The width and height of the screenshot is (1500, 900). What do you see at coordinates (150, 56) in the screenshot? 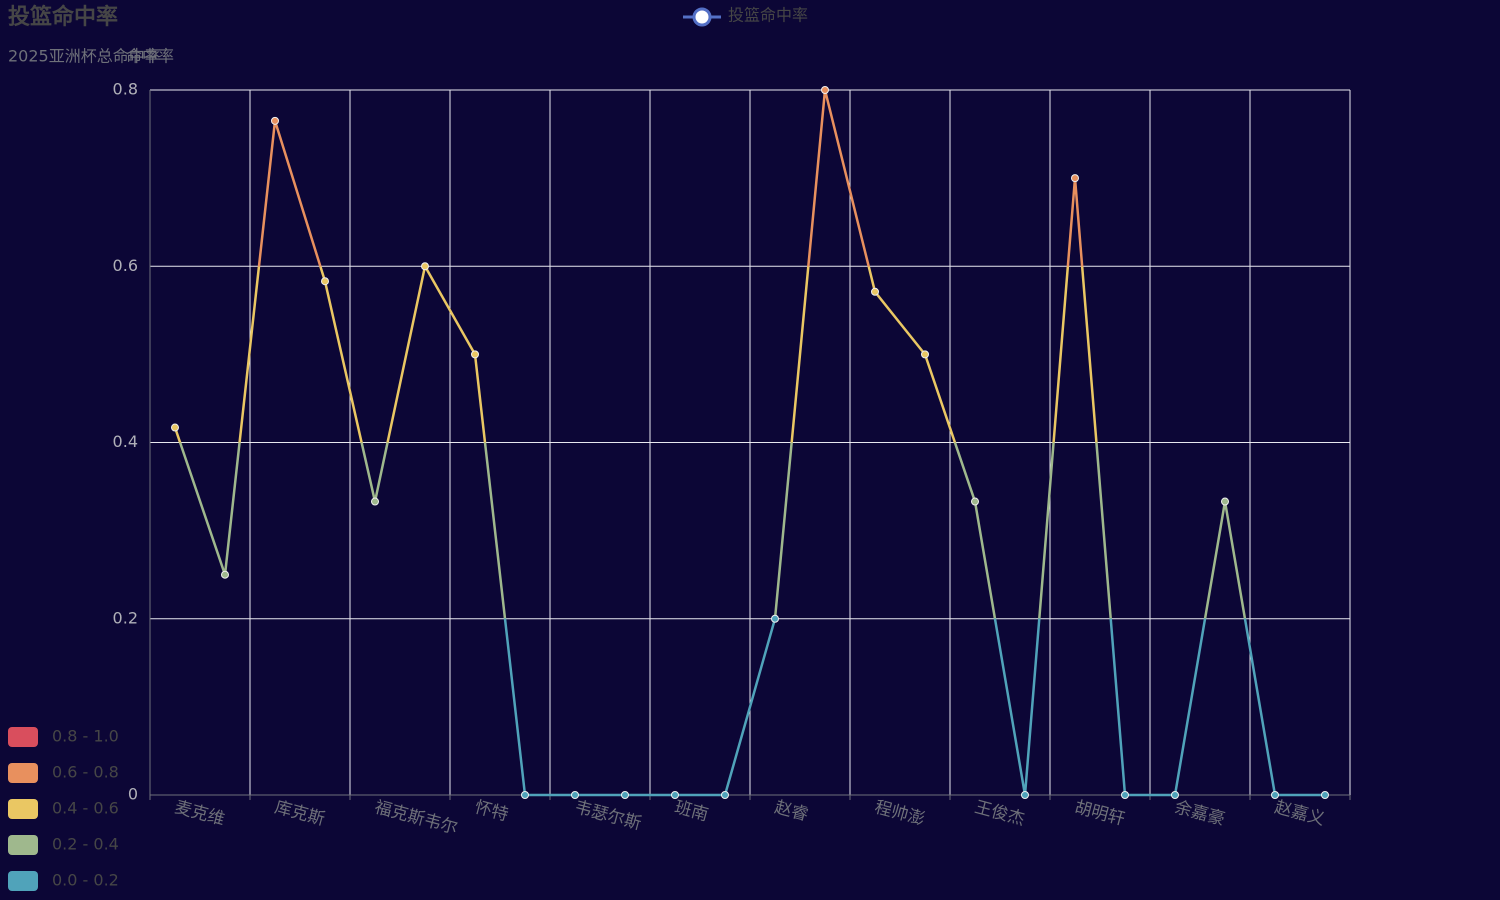
I see `y-axis-label: 命中率` at bounding box center [150, 56].